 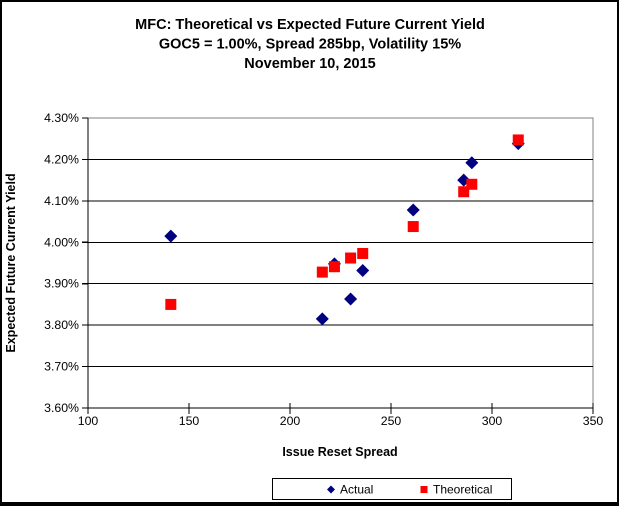 What do you see at coordinates (593, 421) in the screenshot?
I see `x-tick-label: 350` at bounding box center [593, 421].